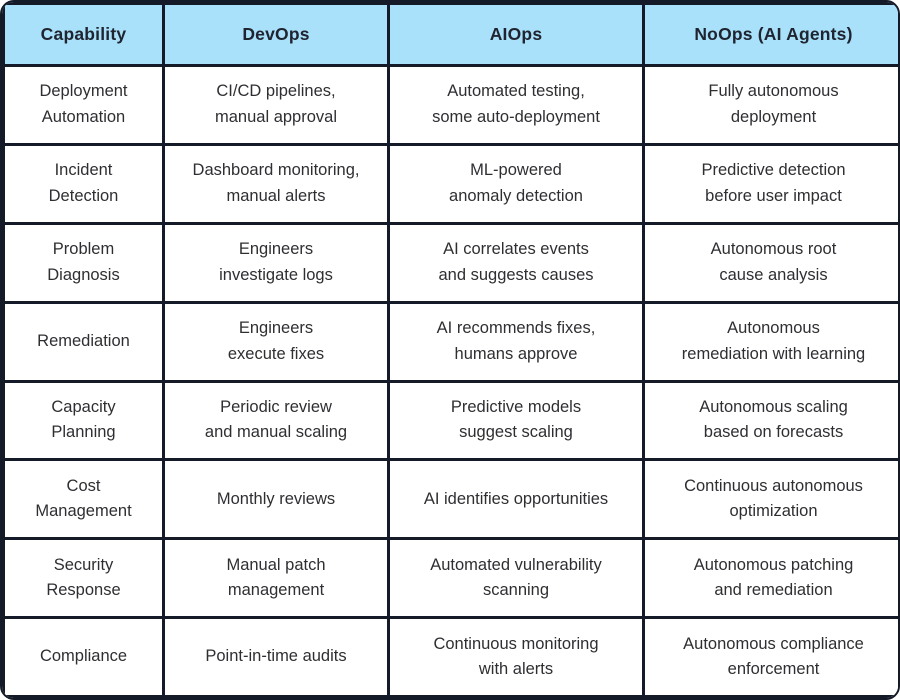 Image resolution: width=900 pixels, height=700 pixels. I want to click on cell-capability: Cost Management, so click(83, 499).